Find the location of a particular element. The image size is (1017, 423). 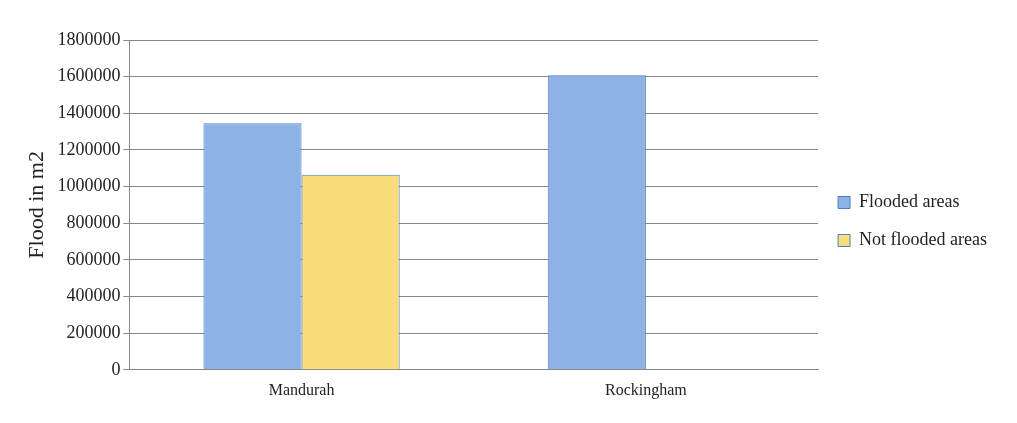

y-tick-label: 400000 is located at coordinates (93, 295).